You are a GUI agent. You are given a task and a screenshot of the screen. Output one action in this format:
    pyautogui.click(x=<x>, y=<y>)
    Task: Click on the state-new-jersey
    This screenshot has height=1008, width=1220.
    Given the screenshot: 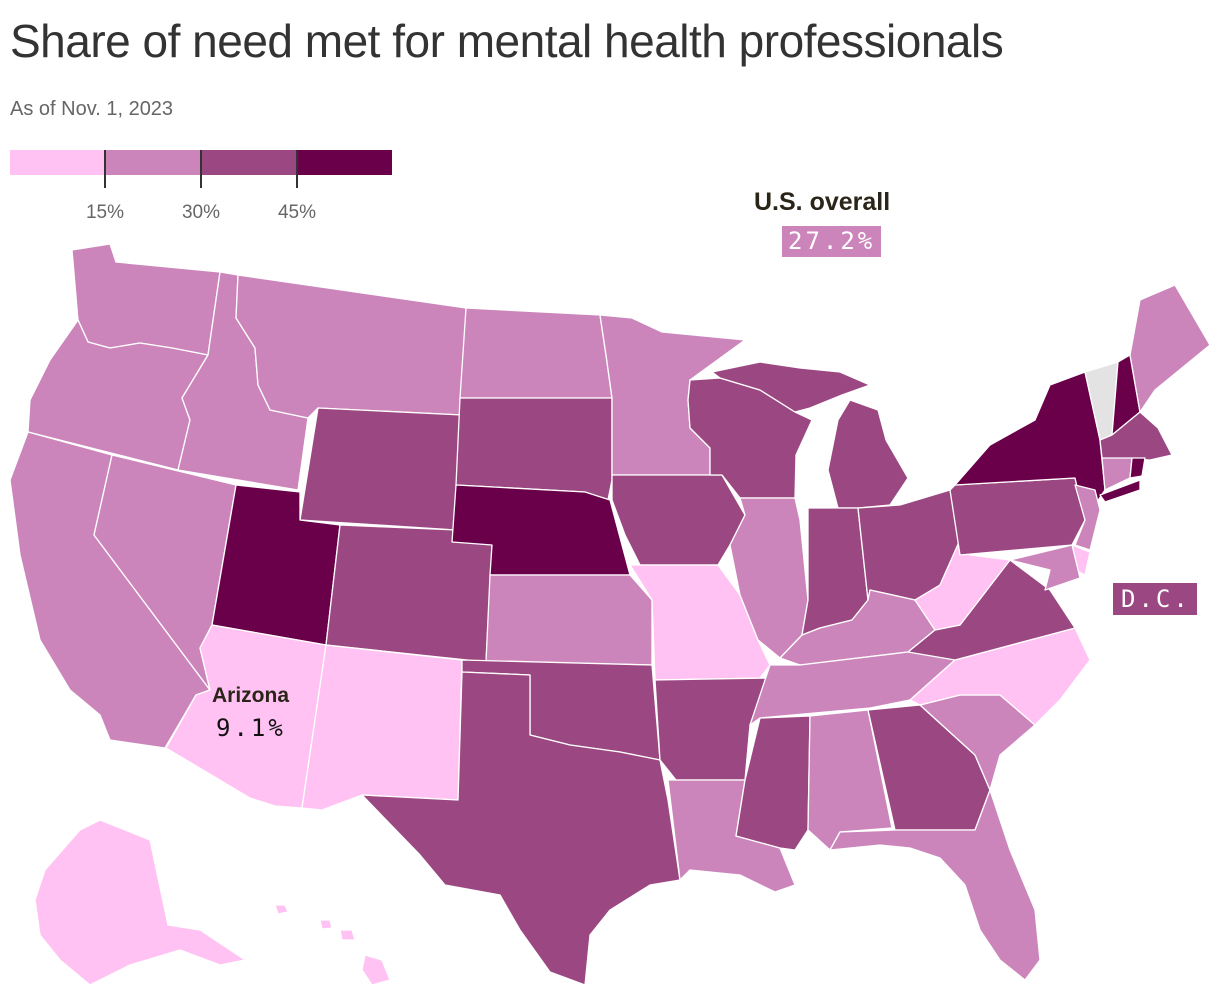 What is the action you would take?
    pyautogui.click(x=1087, y=517)
    